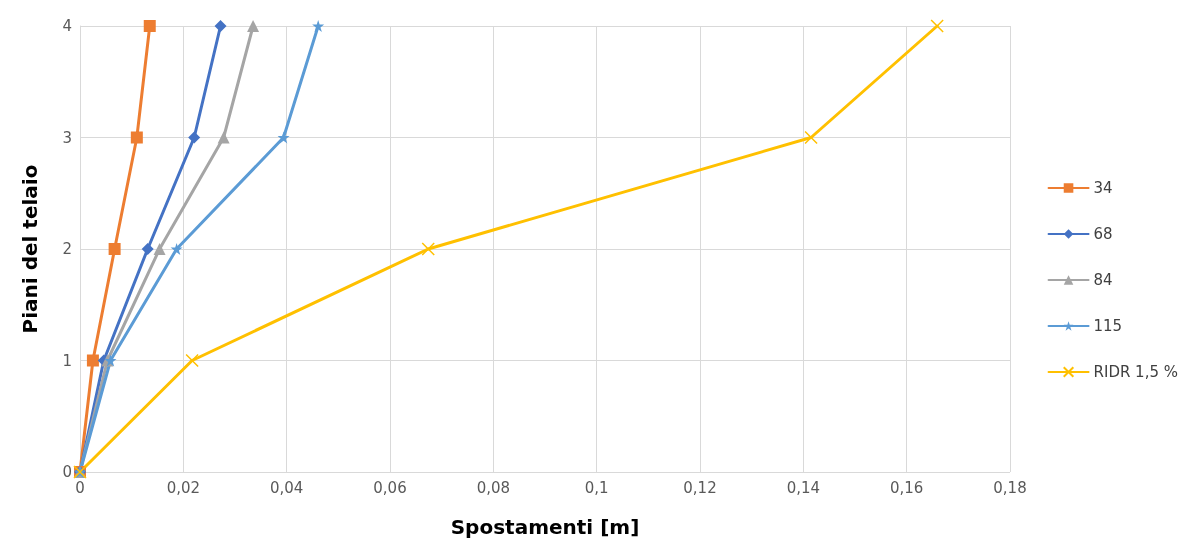  Describe the element at coordinates (67, 472) in the screenshot. I see `y-tick-label: 0` at that location.